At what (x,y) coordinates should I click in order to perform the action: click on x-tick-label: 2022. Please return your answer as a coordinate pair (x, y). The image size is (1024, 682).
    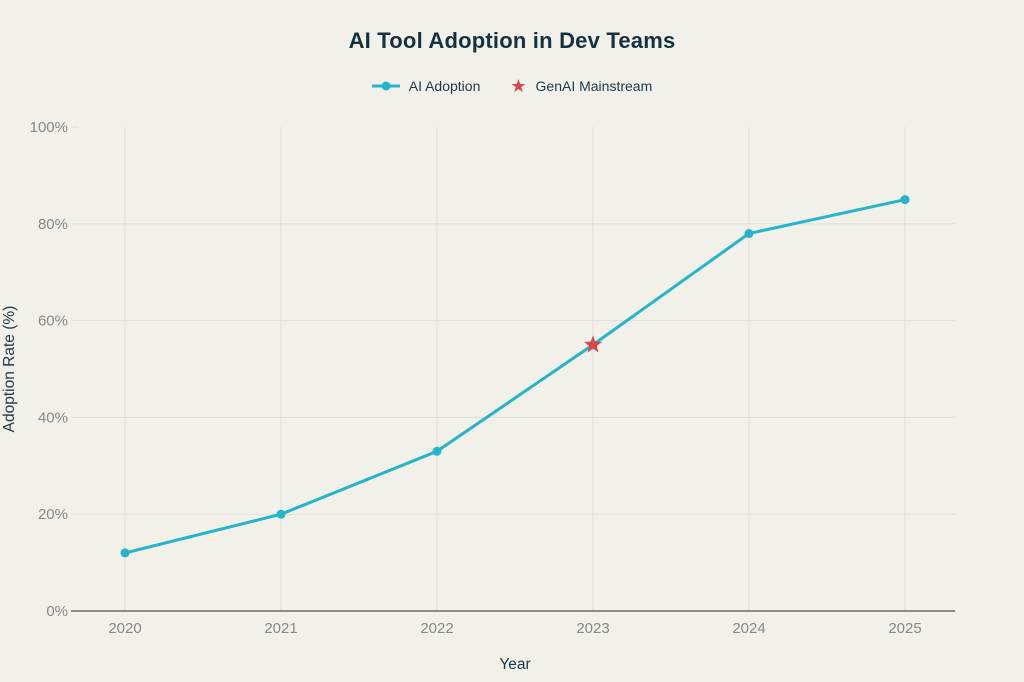
    Looking at the image, I should click on (436, 628).